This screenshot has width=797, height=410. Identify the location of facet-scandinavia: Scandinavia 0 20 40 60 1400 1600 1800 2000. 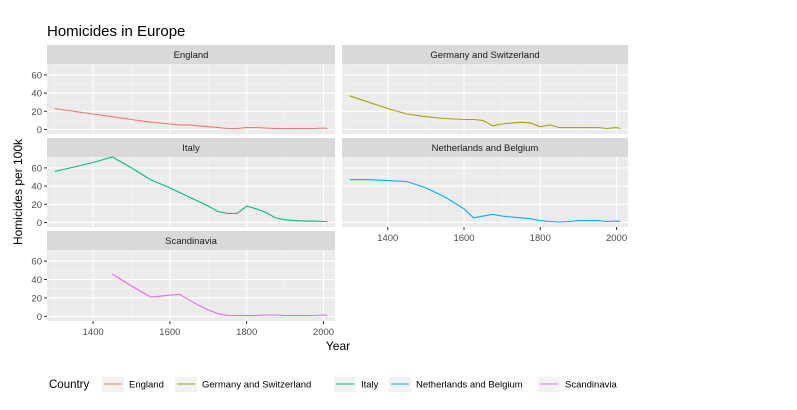
(183, 284).